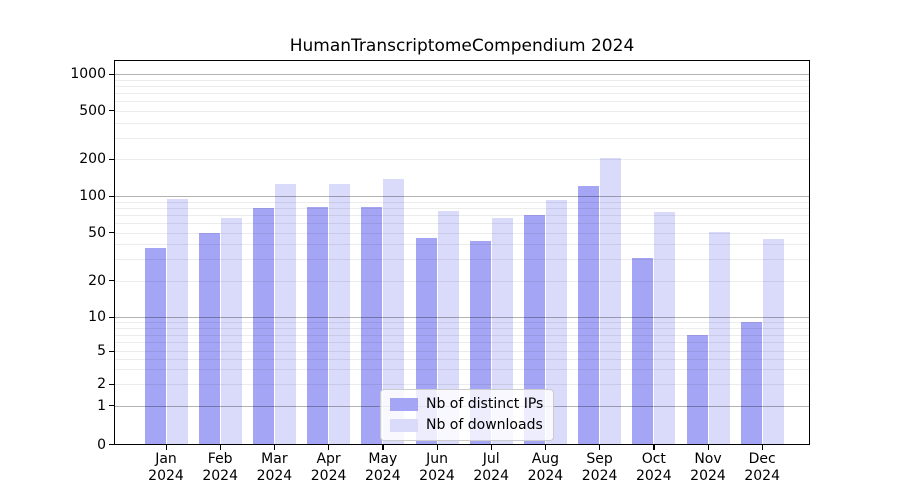 This screenshot has width=900, height=500. What do you see at coordinates (263, 326) in the screenshot?
I see `bar-distinct-ips-mar` at bounding box center [263, 326].